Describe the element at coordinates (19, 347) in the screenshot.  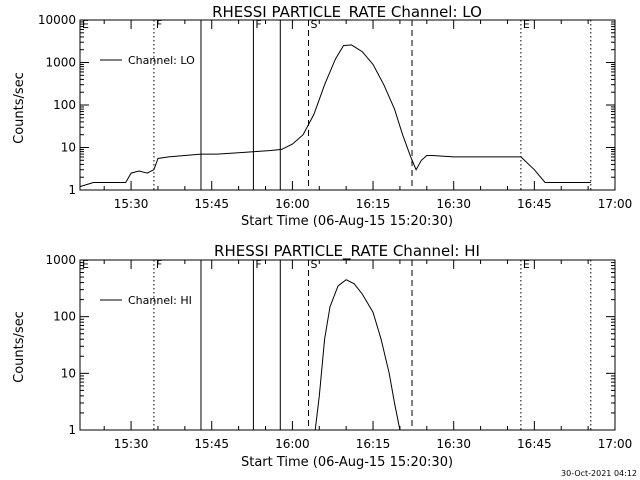
I see `hi-y-axis-label: Counts/sec` at that location.